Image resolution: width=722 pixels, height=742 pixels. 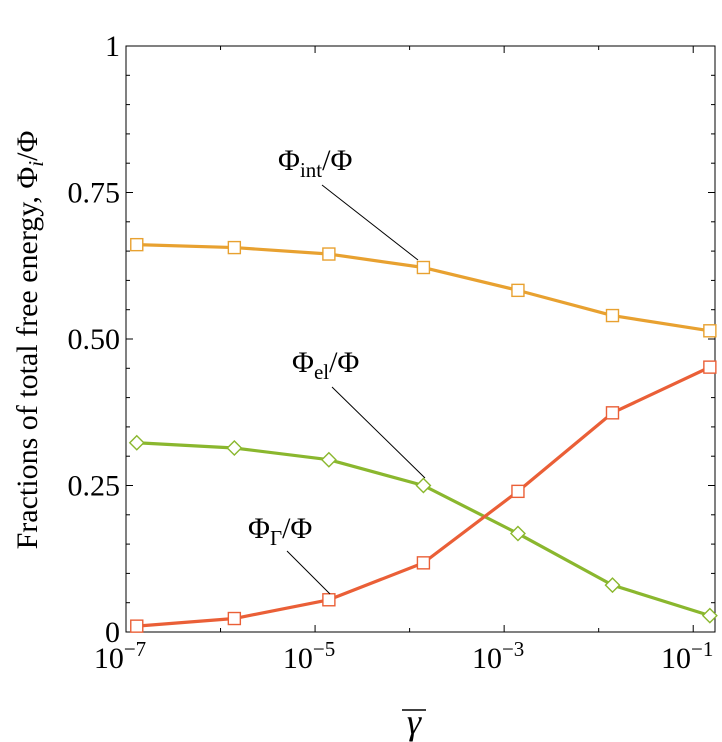 I want to click on y-axis-label-rest: /Φ, so click(x=27, y=146).